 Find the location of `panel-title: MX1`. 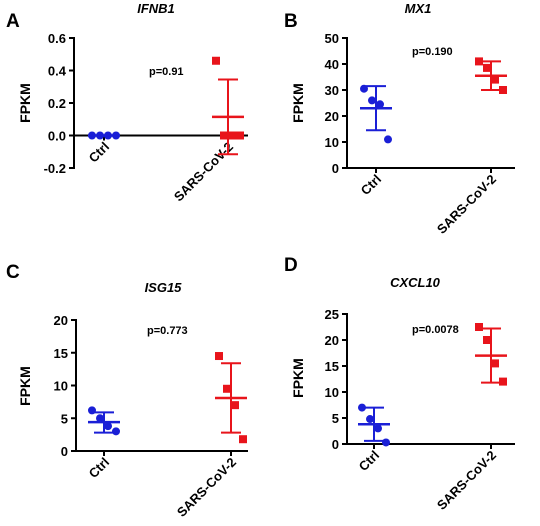

panel-title: MX1 is located at coordinates (418, 8).